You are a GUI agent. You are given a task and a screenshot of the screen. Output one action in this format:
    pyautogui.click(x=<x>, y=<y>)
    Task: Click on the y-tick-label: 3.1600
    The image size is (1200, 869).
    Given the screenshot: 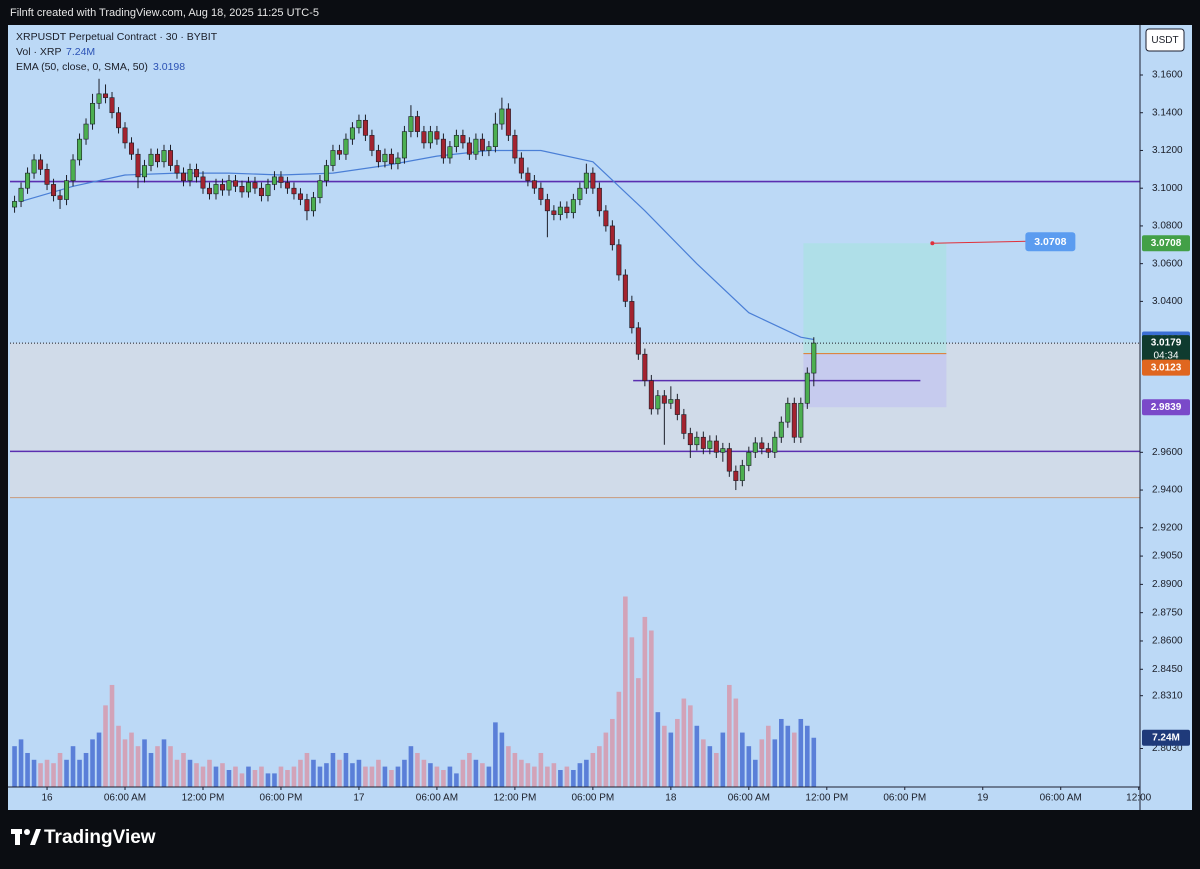 What is the action you would take?
    pyautogui.click(x=1167, y=75)
    